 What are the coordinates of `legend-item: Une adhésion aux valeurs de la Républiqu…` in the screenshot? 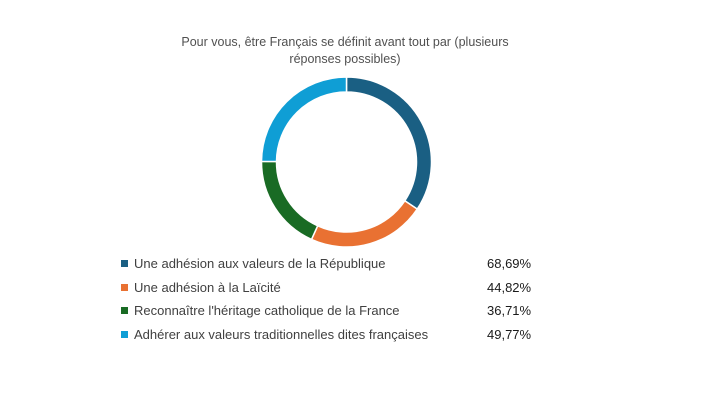 It's located at (336, 264).